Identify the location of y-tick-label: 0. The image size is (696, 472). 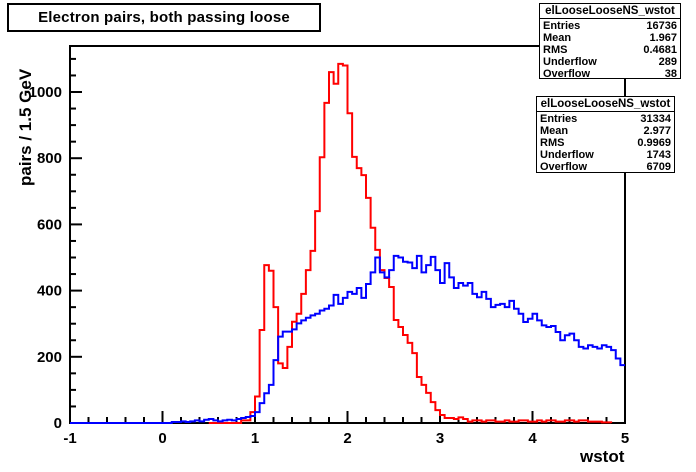
(58, 423).